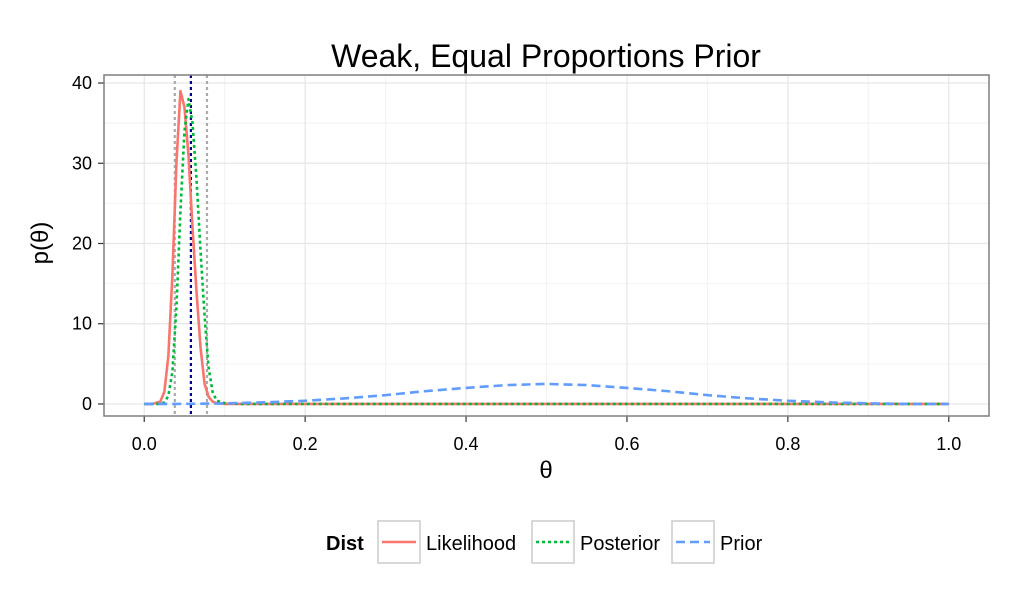 This screenshot has height=614, width=1024. I want to click on x-tick-label: 0.2, so click(305, 444).